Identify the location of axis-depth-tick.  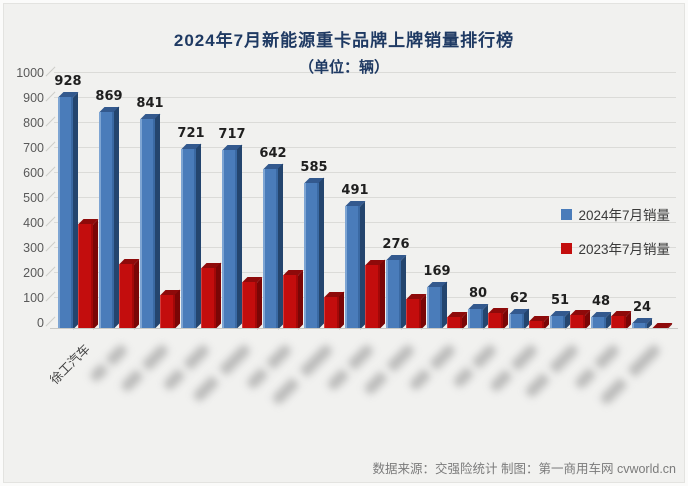
(50, 321).